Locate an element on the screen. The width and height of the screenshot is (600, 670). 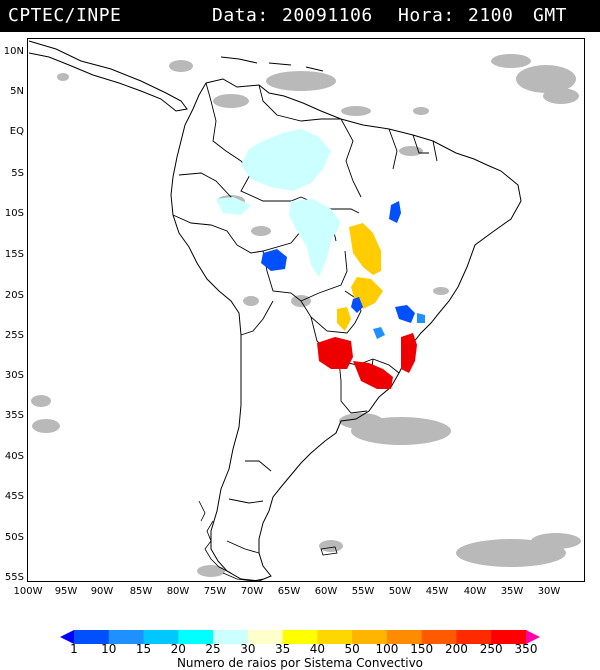
timezone-label: GMT is located at coordinates (550, 15).